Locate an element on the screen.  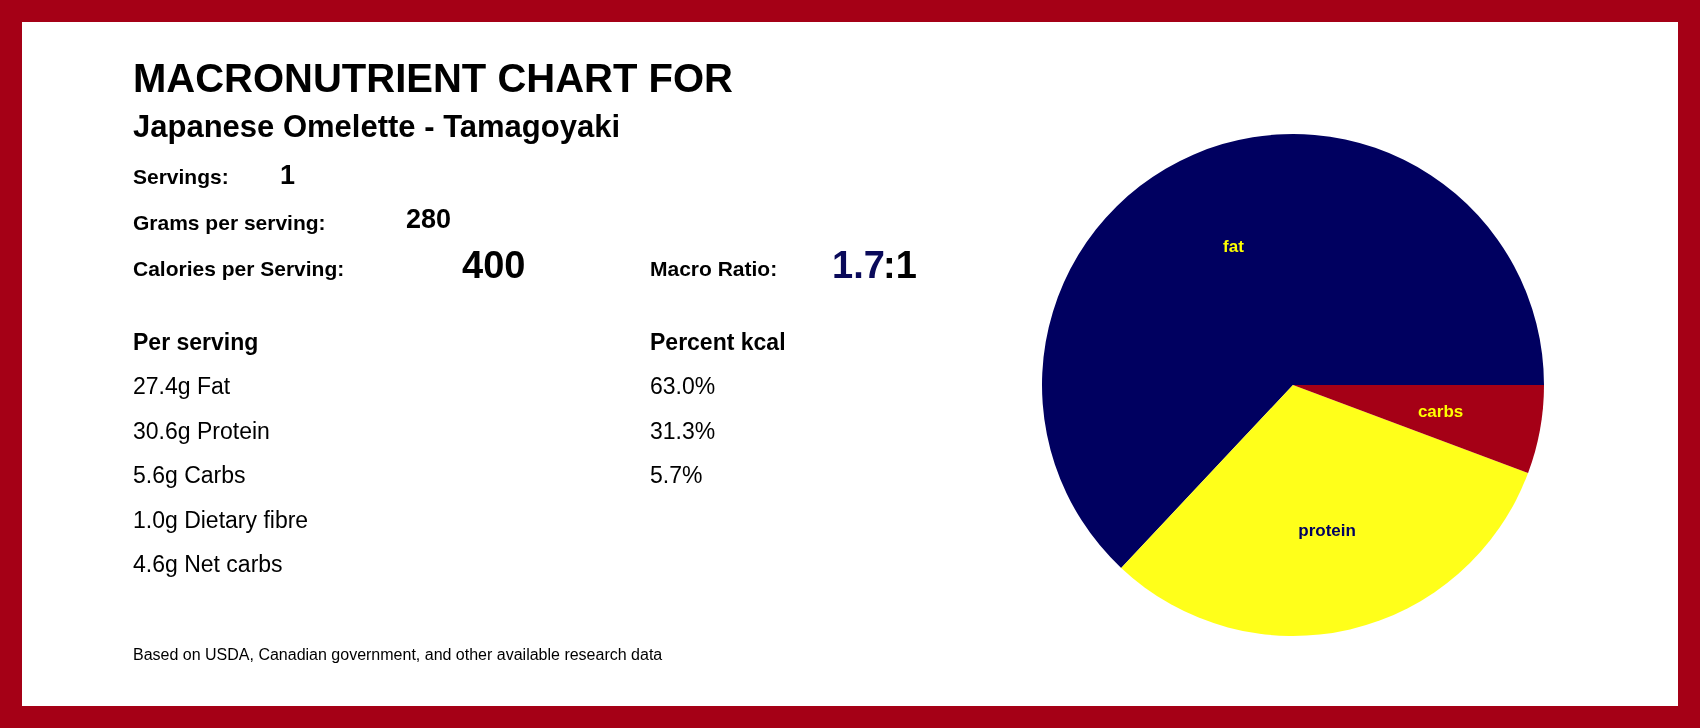
text: Per serving is located at coordinates (196, 342).